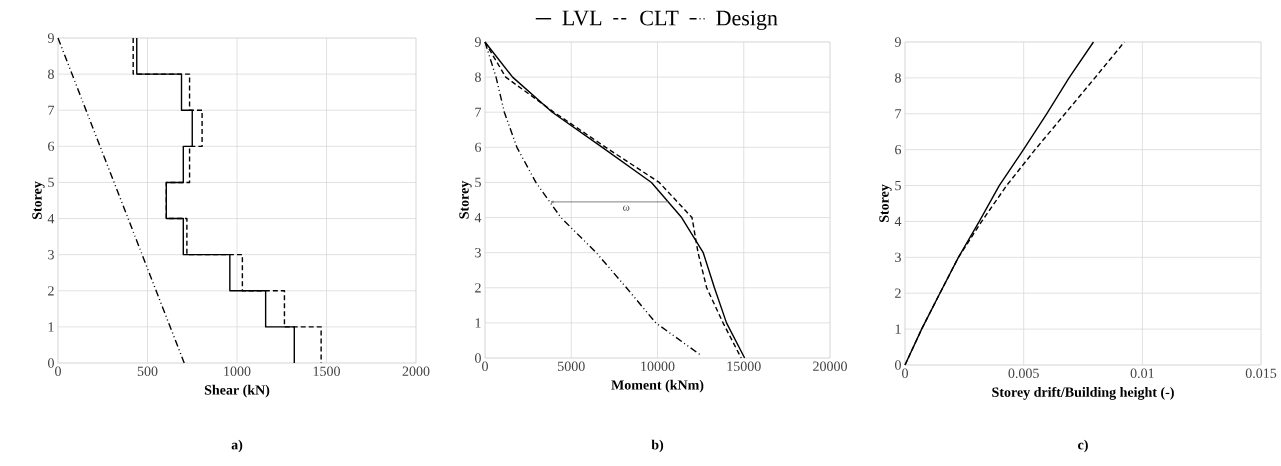 This screenshot has width=1281, height=466. Describe the element at coordinates (1023, 373) in the screenshot. I see `x-tick-label: 0.005` at that location.